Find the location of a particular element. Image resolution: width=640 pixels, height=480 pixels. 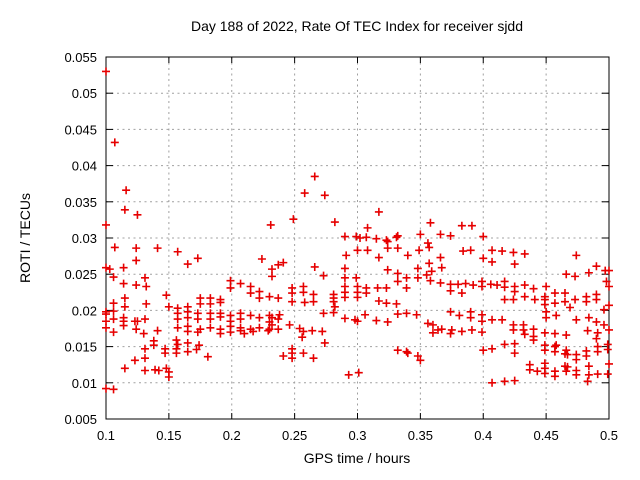

x-tick-label: 0.35 is located at coordinates (420, 435).